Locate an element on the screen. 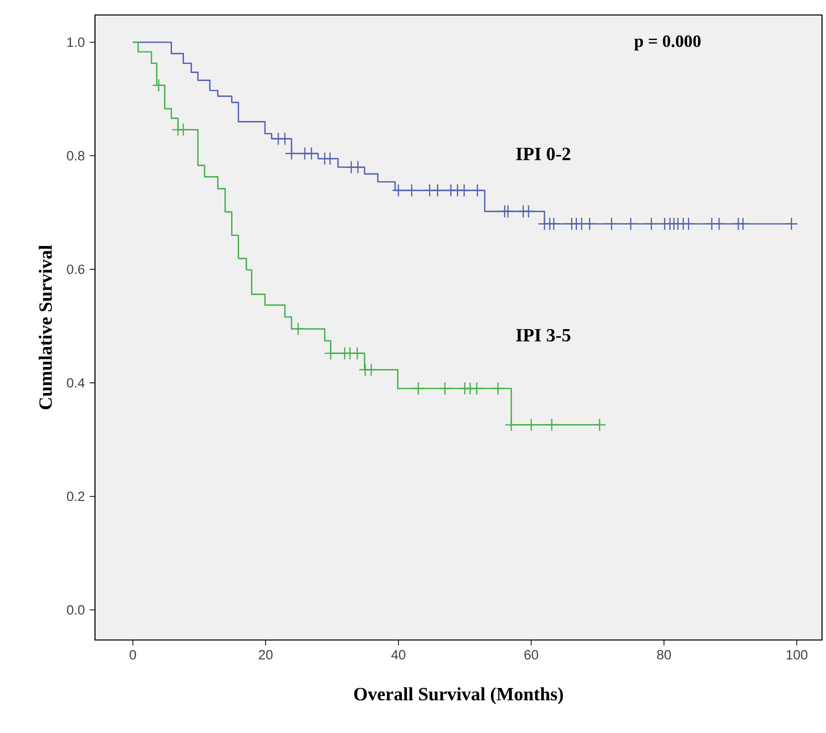 The width and height of the screenshot is (826, 733). x-axis-title: Overall Survival (Months) is located at coordinates (458, 695).